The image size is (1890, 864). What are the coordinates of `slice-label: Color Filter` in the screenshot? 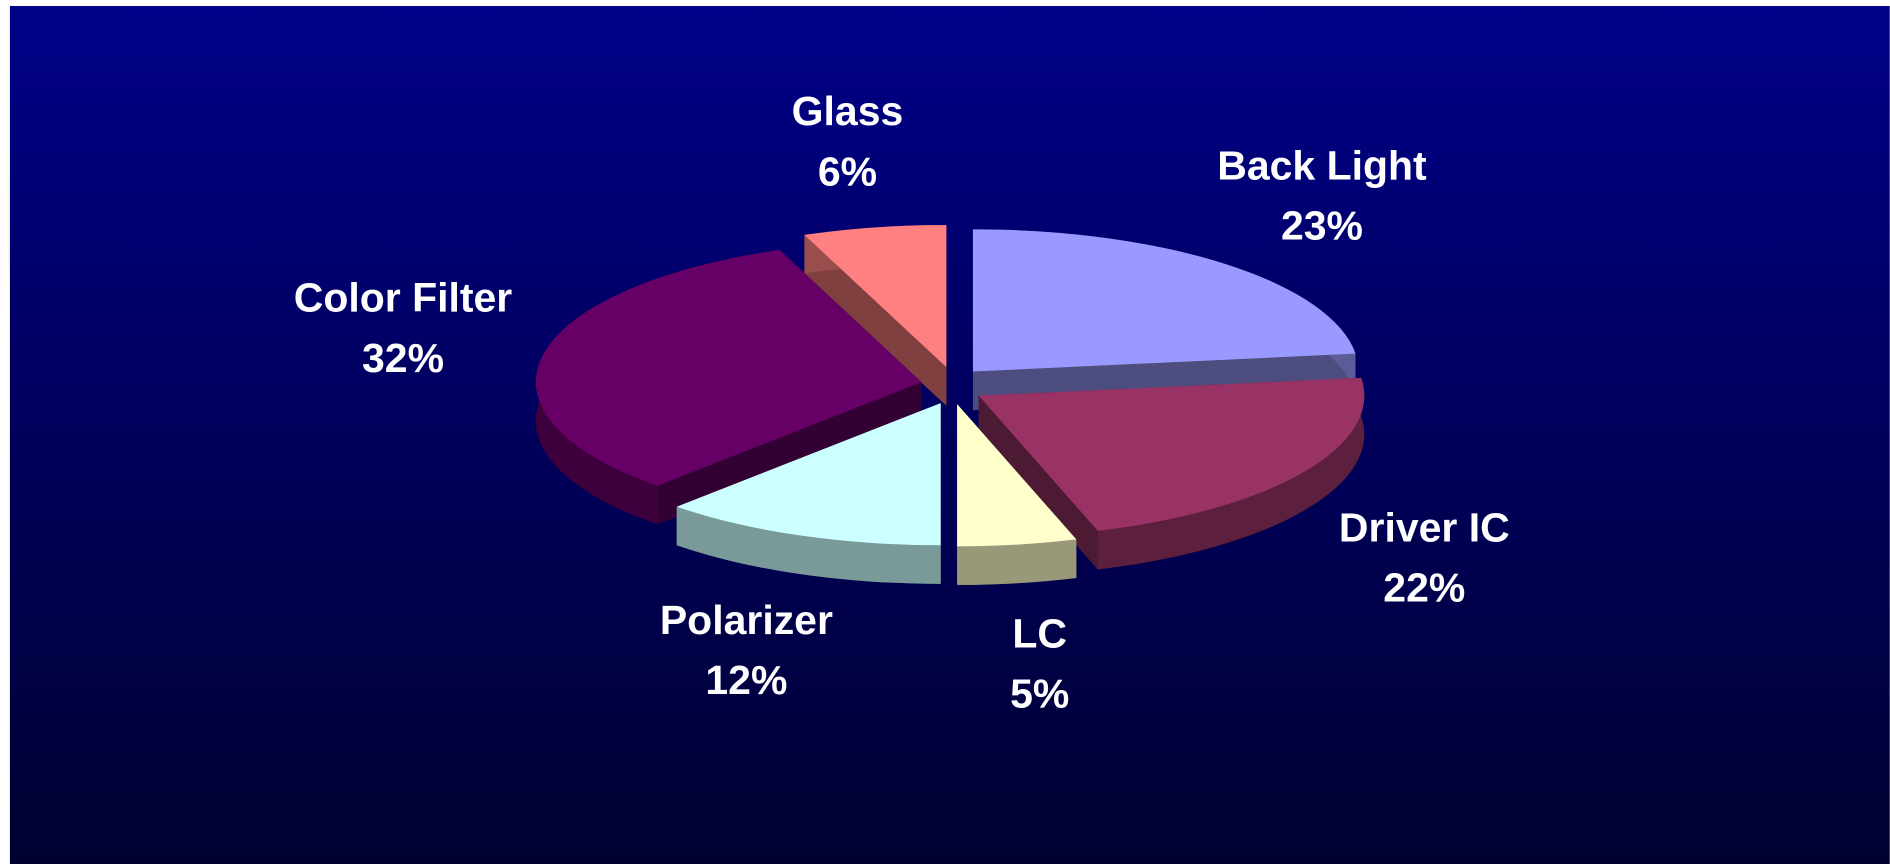 It's located at (403, 298).